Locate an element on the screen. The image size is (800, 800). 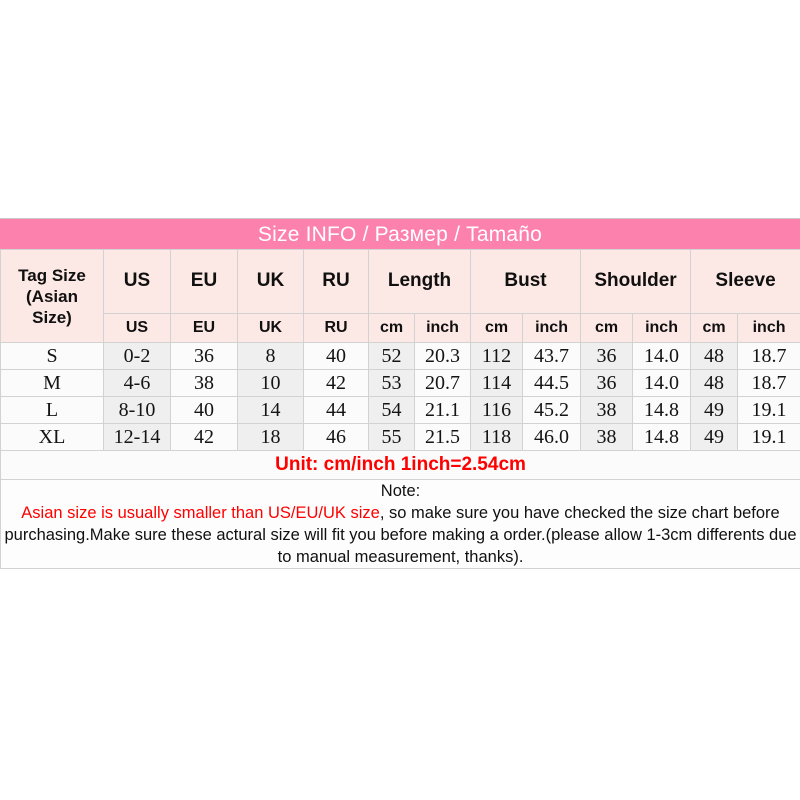
note-label: Note: is located at coordinates (400, 491).